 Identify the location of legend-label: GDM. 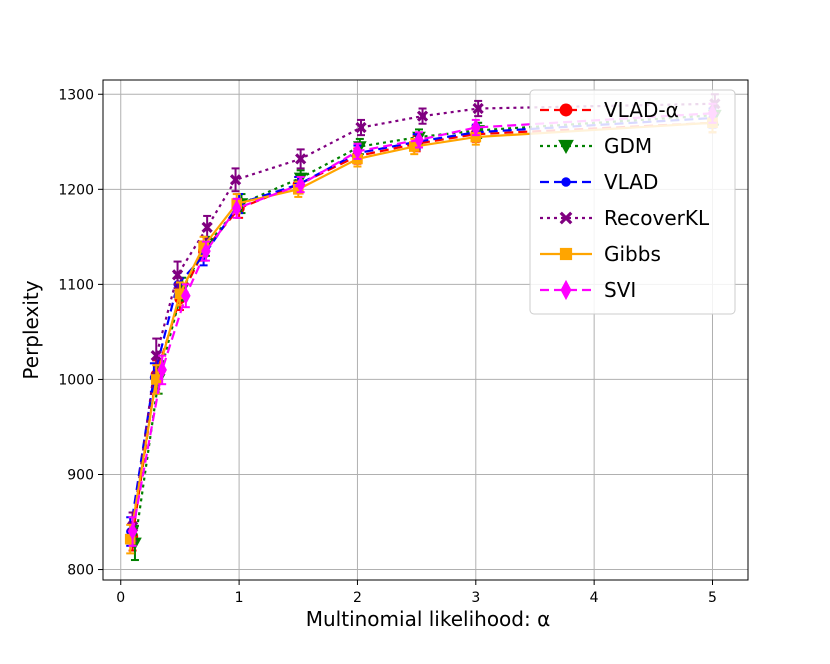
(628, 146).